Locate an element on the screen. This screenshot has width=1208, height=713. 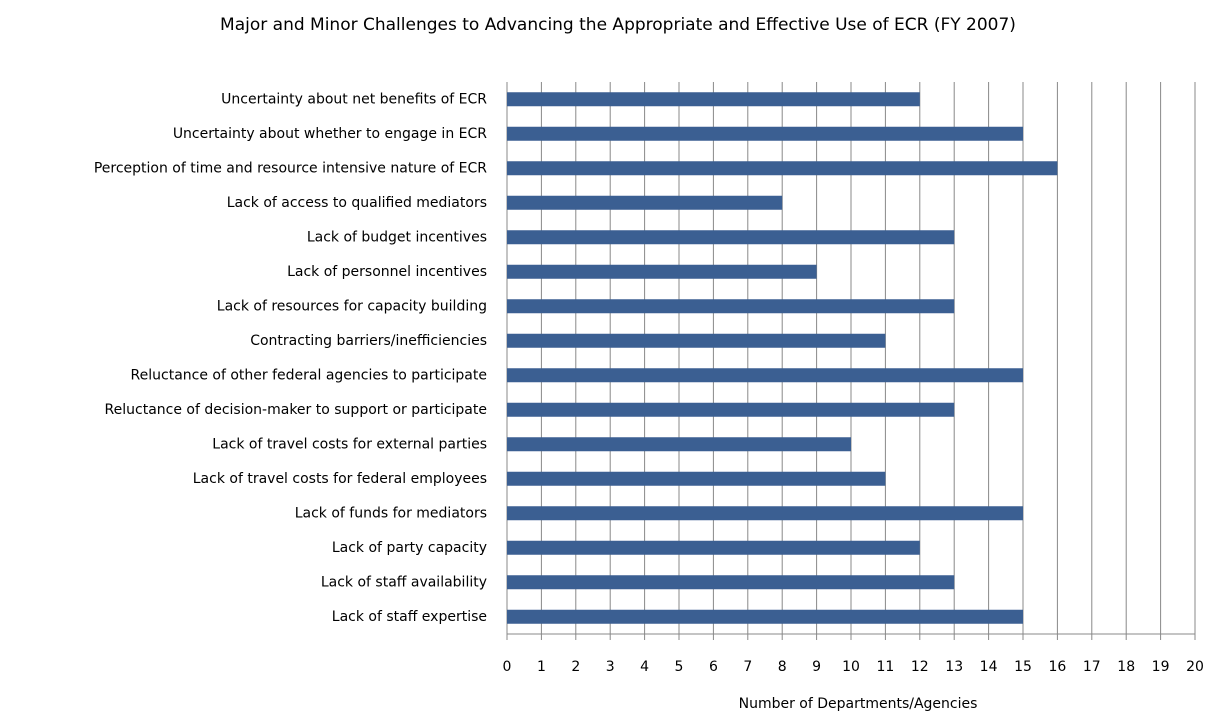
y-tick-label: Lack of personnel incentives is located at coordinates (387, 272).